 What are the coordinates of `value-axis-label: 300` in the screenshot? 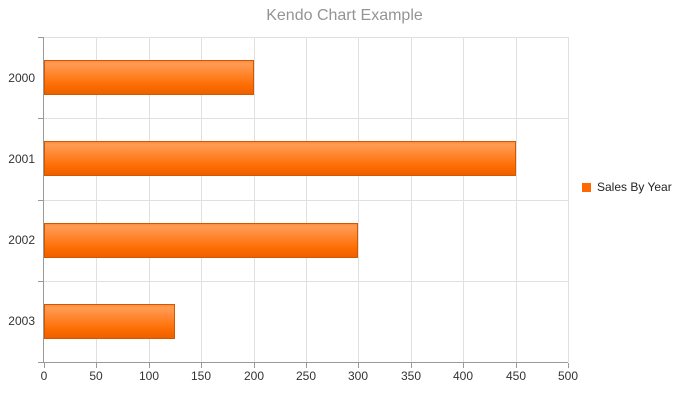 It's located at (358, 376).